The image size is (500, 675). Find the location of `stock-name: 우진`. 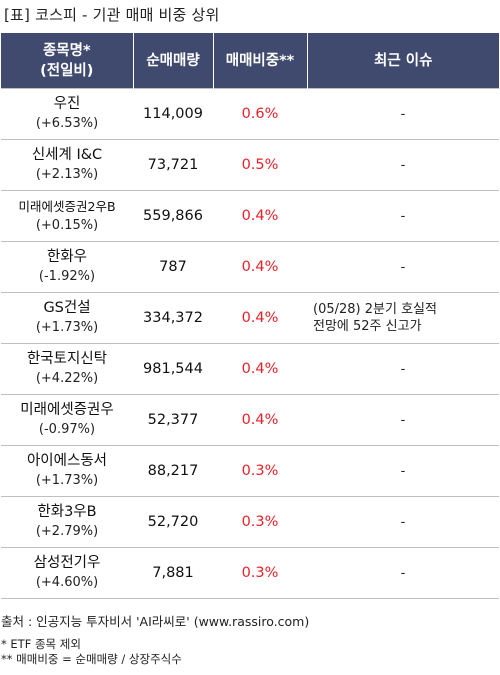

stock-name: 우진 is located at coordinates (67, 104).